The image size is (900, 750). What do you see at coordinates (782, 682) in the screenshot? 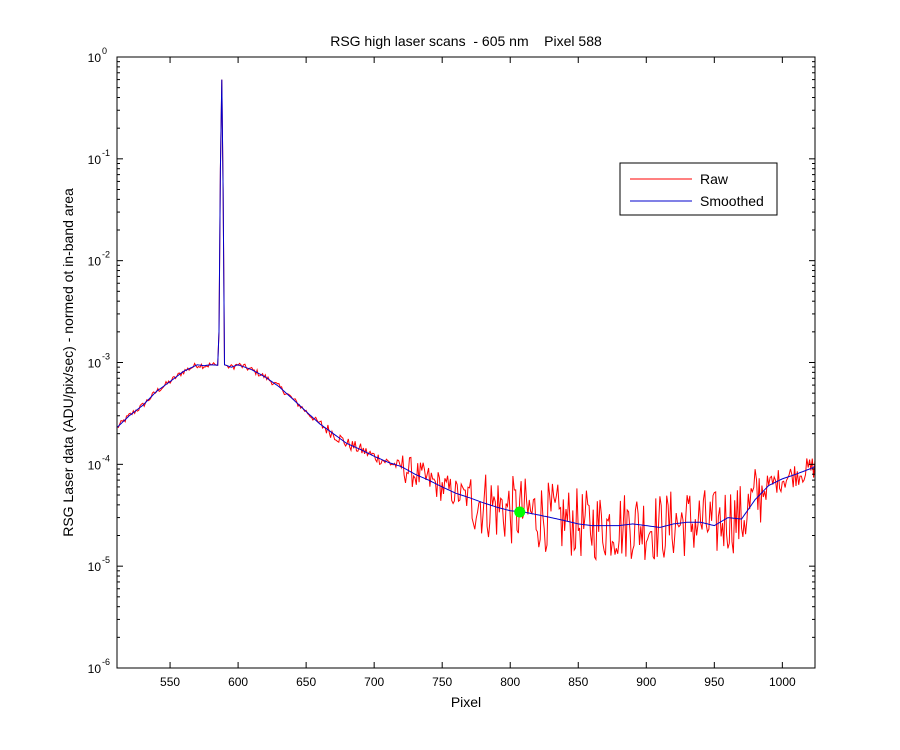
I see `x-tick-label: 1000` at bounding box center [782, 682].